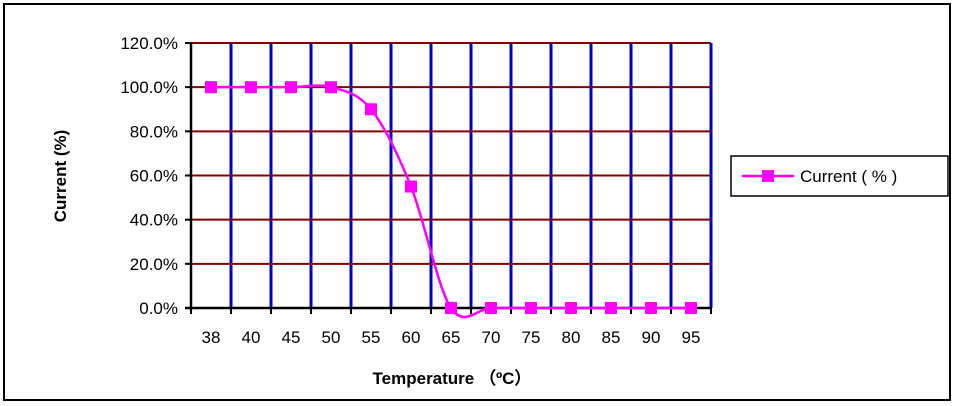 The height and width of the screenshot is (406, 956). Describe the element at coordinates (154, 131) in the screenshot. I see `y-tick-label: 80.0%` at that location.